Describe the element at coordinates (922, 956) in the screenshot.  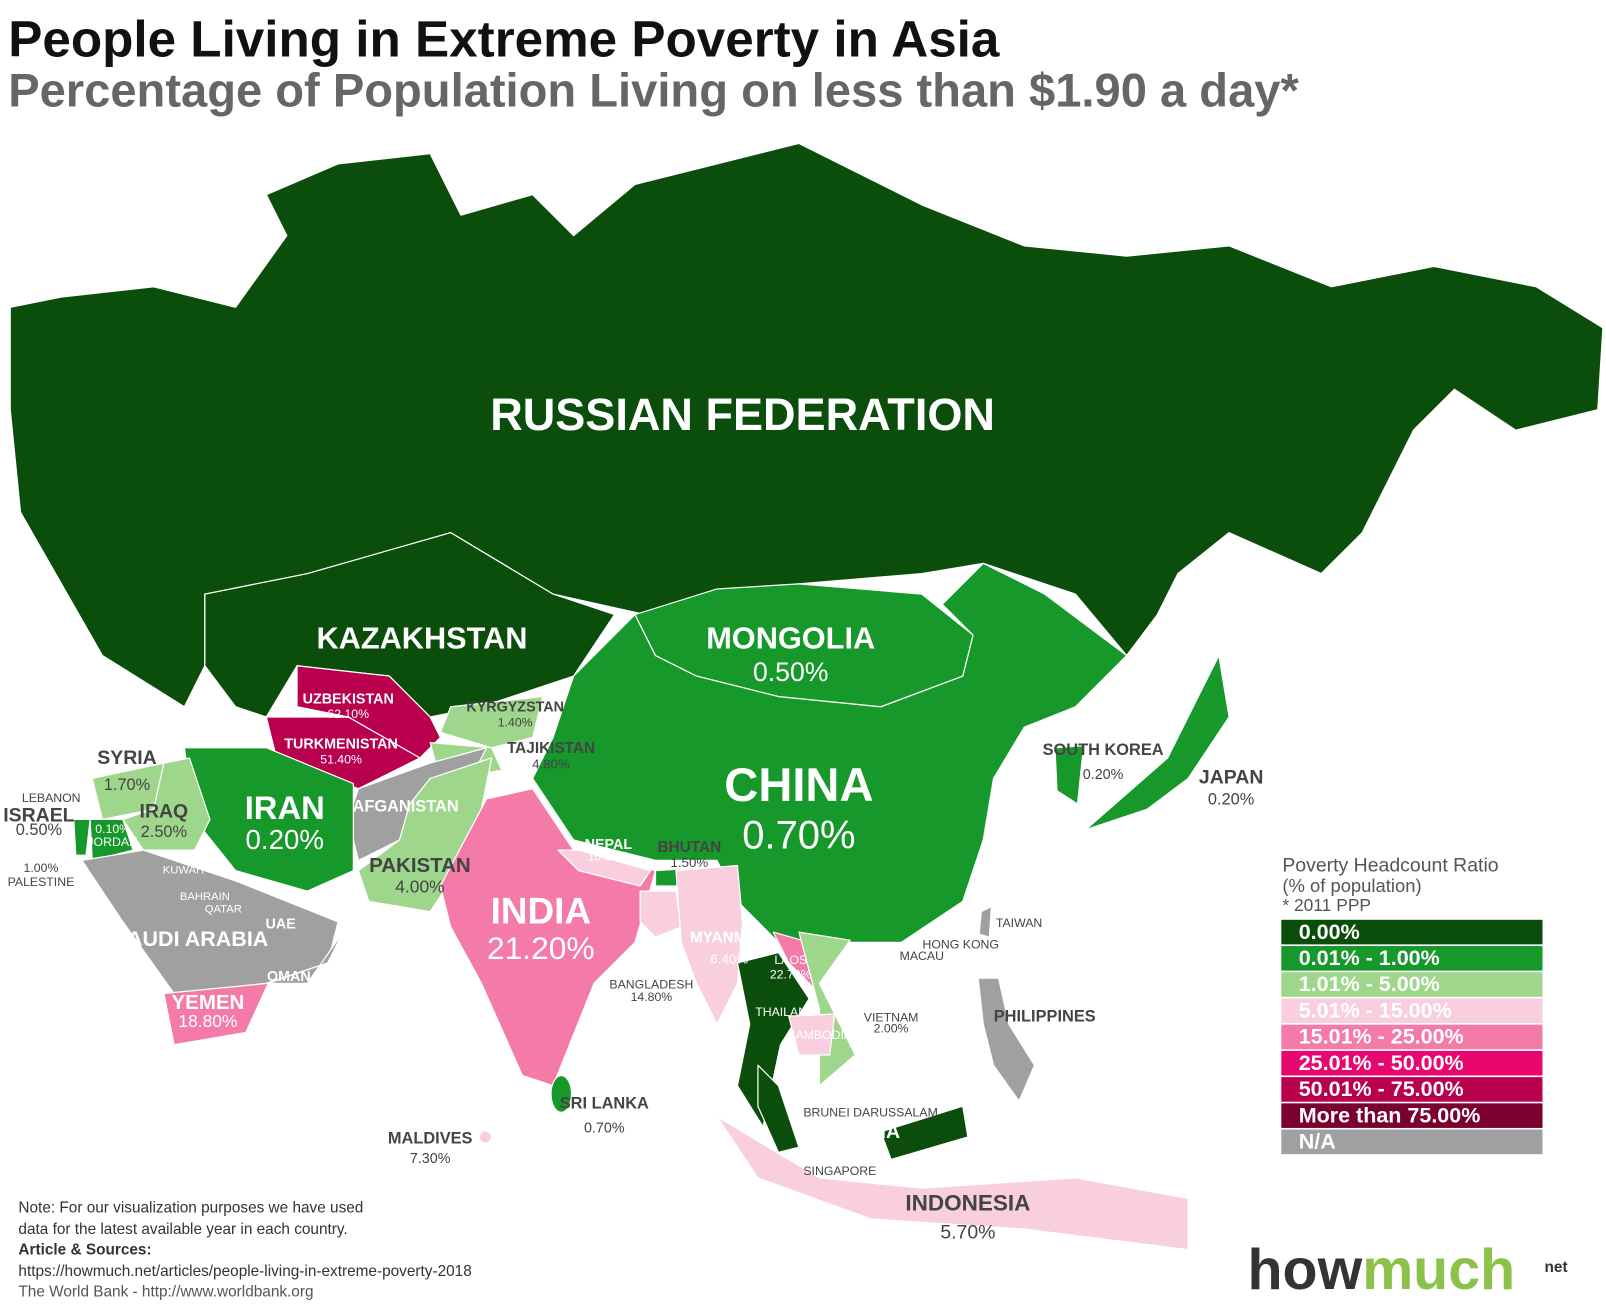
I see `country-name: MACAU` at that location.